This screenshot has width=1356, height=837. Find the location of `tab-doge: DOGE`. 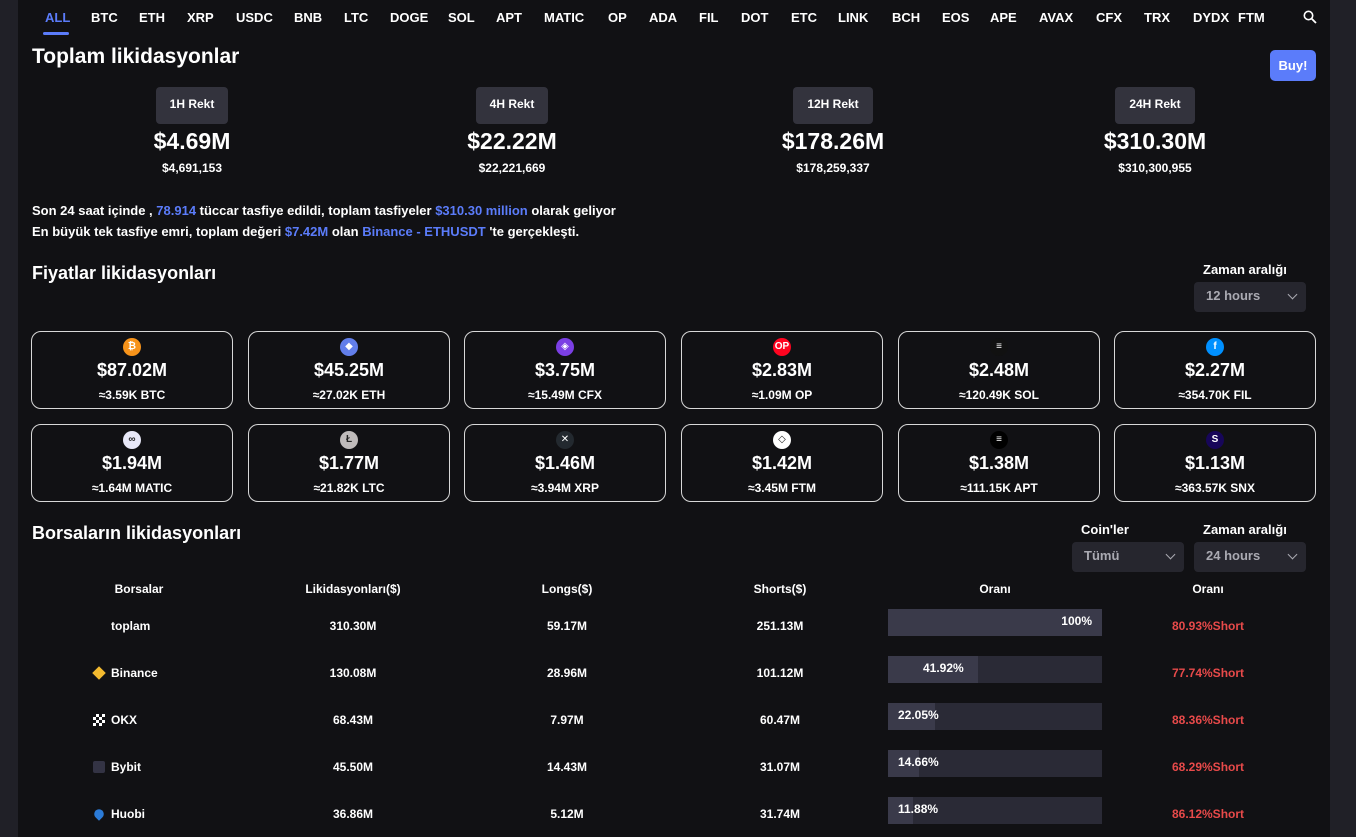

tab-doge: DOGE is located at coordinates (409, 17).